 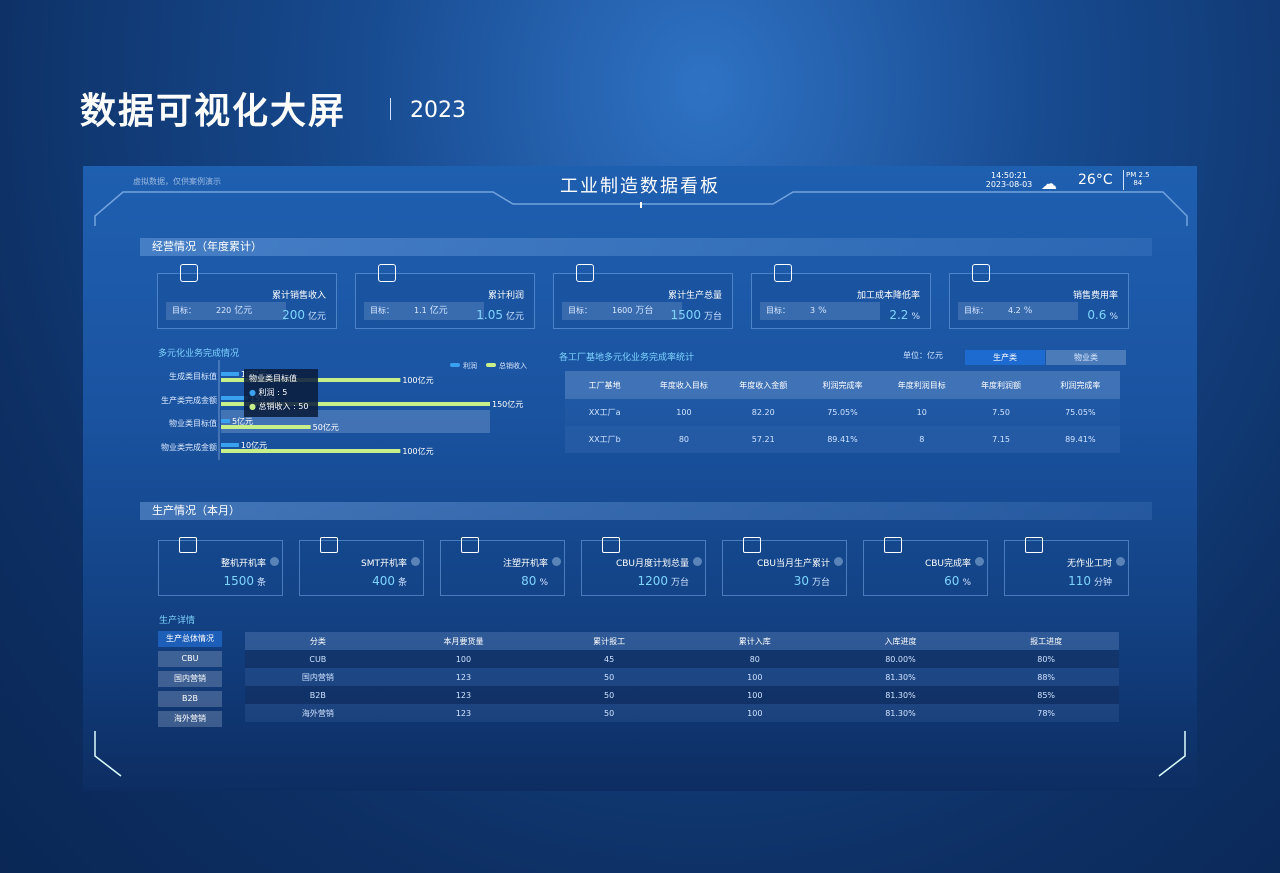 I want to click on value-label: 100亿元, so click(x=417, y=380).